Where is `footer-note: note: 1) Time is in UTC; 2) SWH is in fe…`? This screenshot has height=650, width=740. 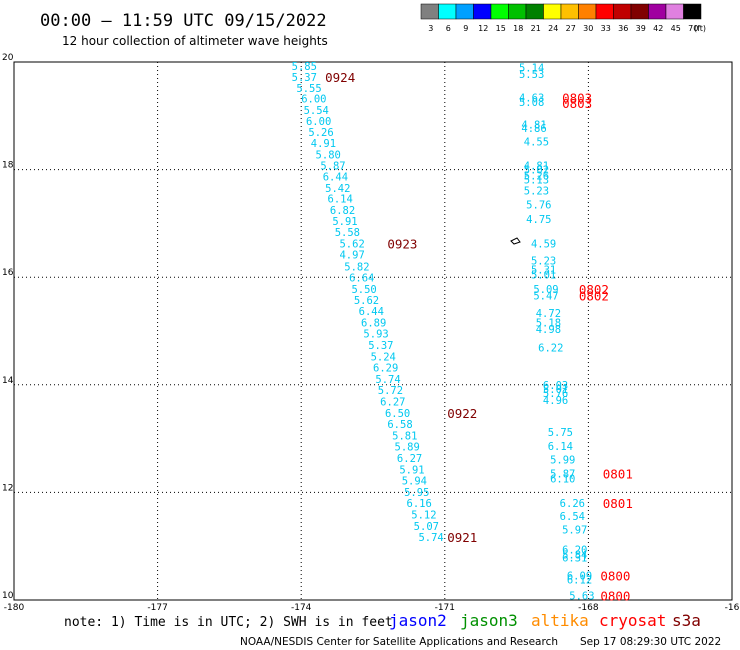
footer-note: note: 1) Time is in UTC; 2) SWH is in fe… is located at coordinates (228, 622).